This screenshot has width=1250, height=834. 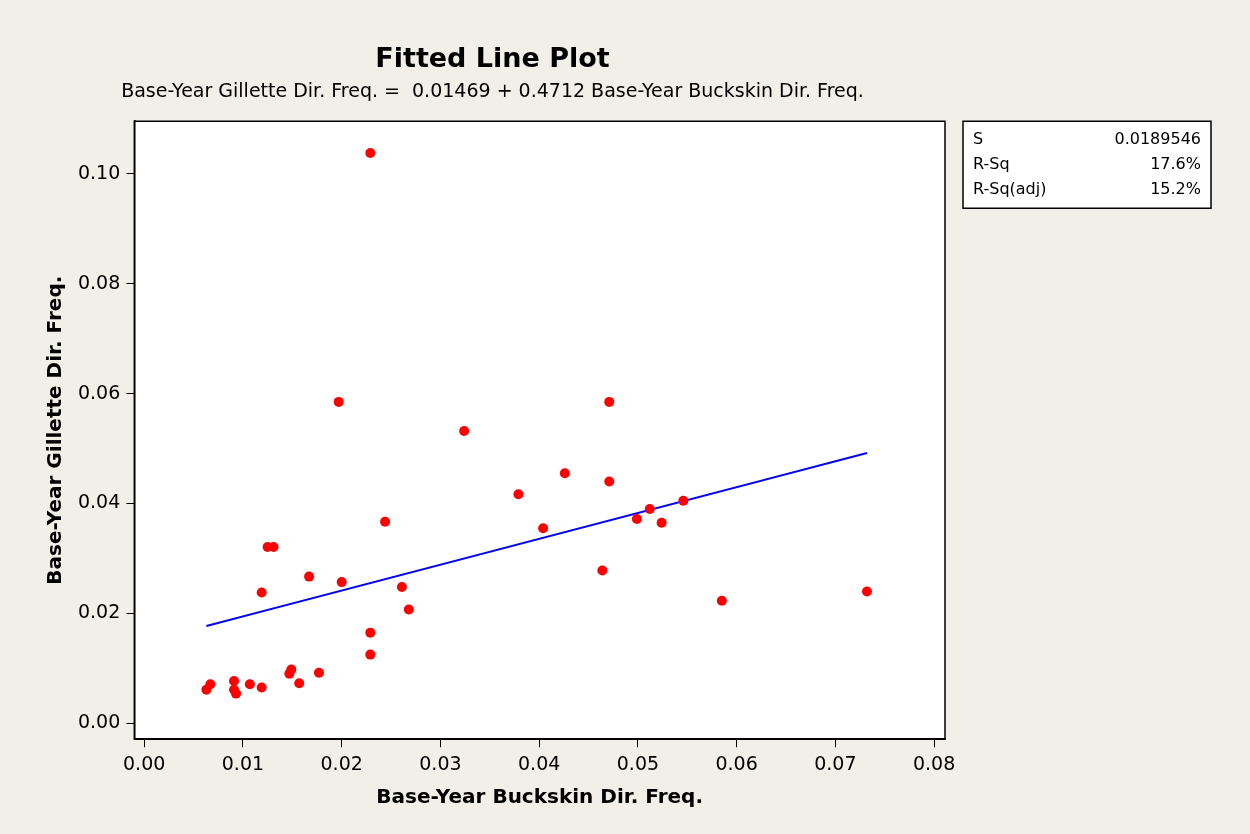 I want to click on text: R-Sq(adj) 15.2%, so click(x=1087, y=188).